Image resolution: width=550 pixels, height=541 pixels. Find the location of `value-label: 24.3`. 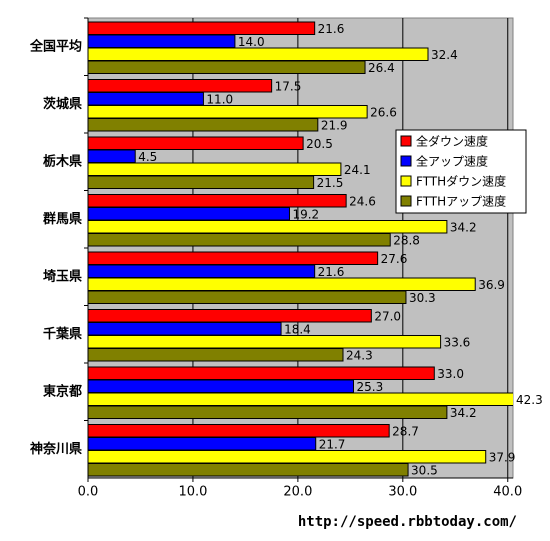

value-label: 24.3 is located at coordinates (359, 355).